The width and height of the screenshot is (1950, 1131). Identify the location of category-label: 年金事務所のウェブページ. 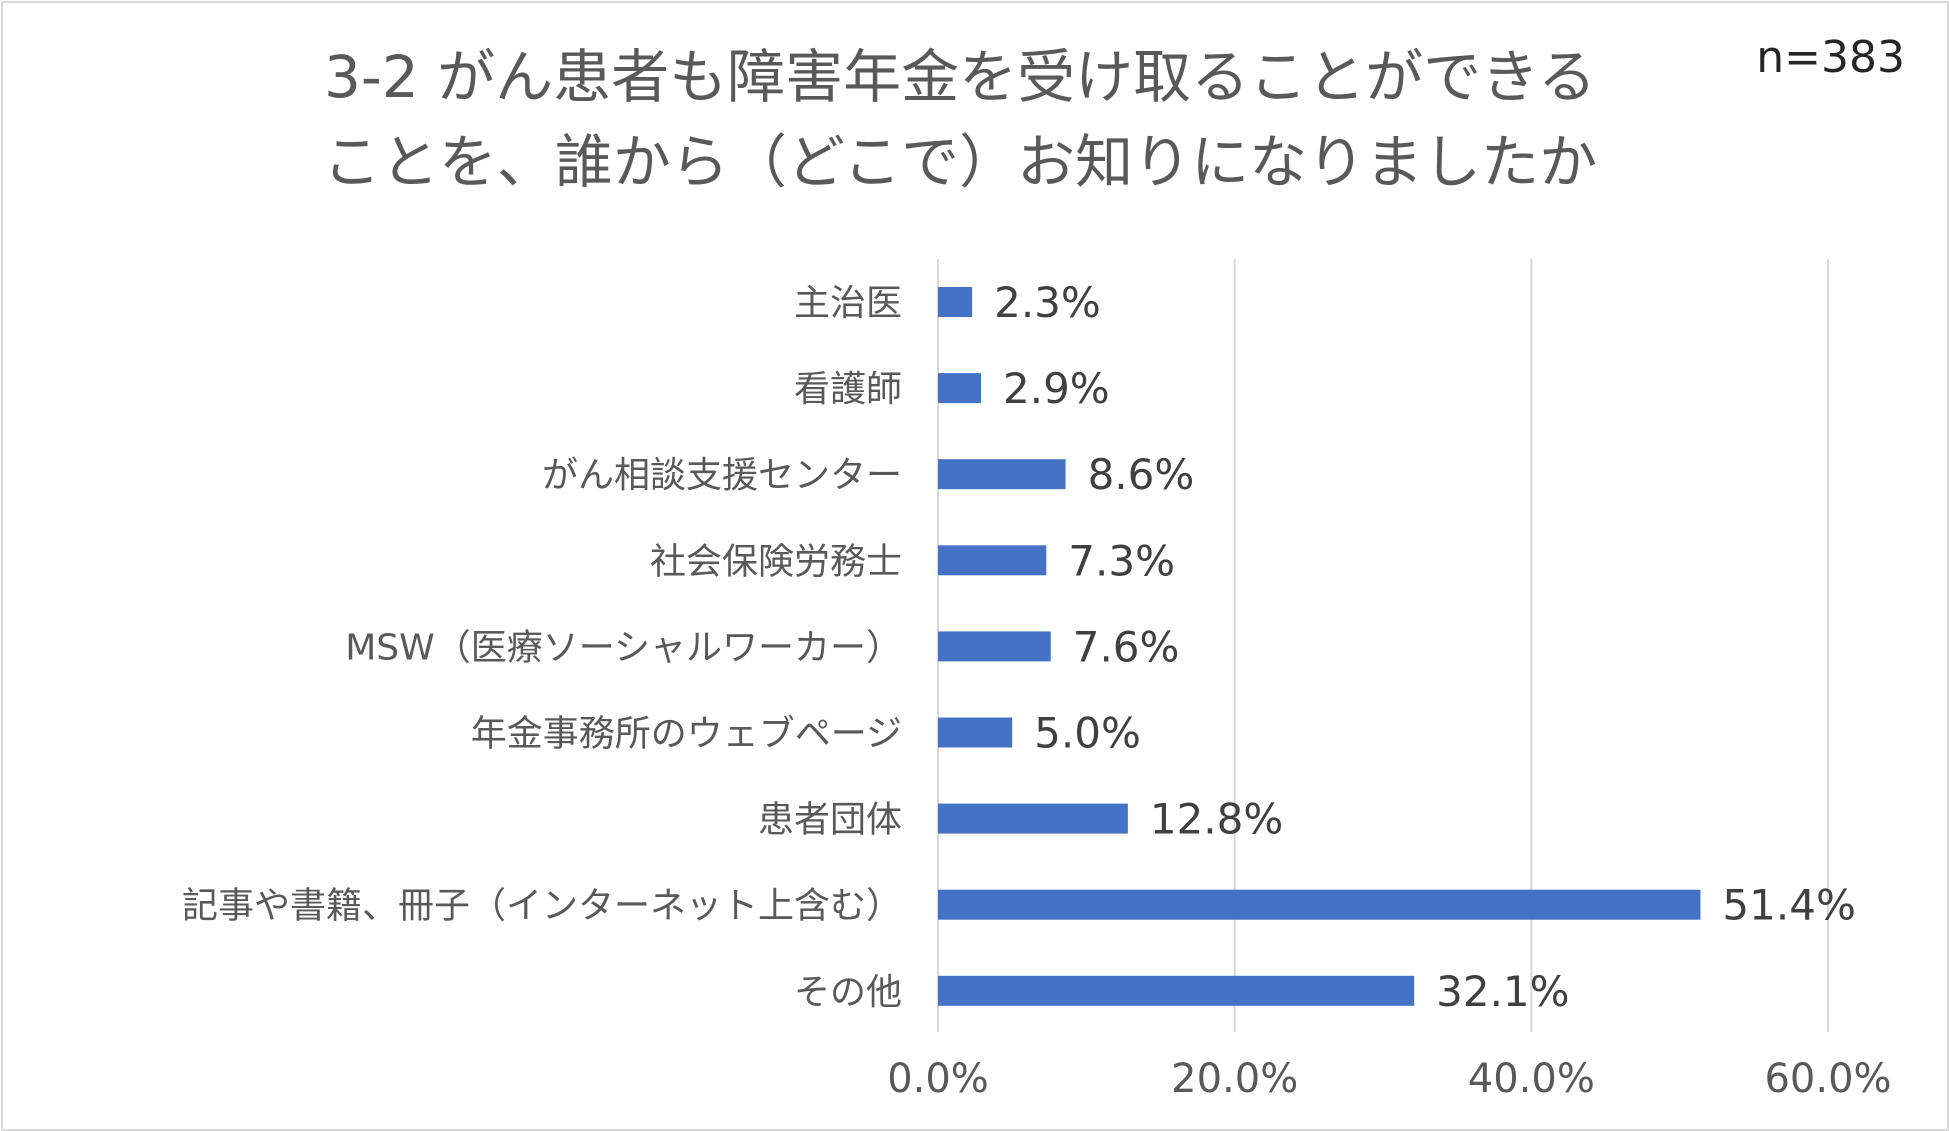
(686, 734).